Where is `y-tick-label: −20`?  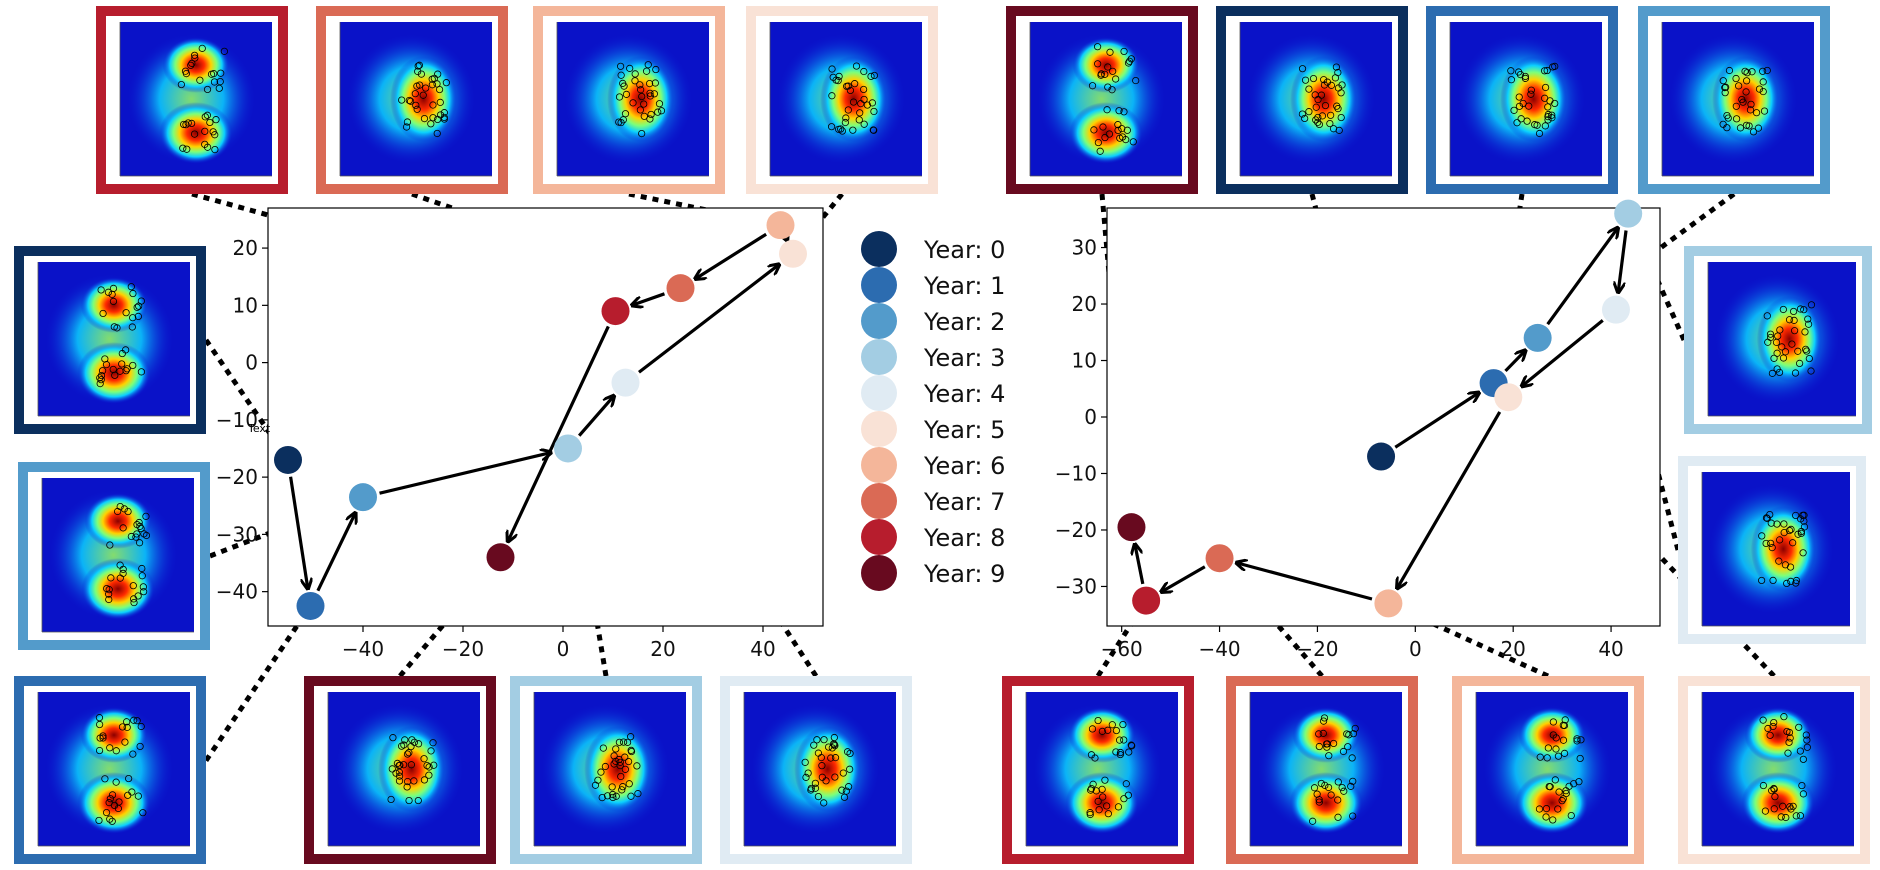
y-tick-label: −20 is located at coordinates (237, 477).